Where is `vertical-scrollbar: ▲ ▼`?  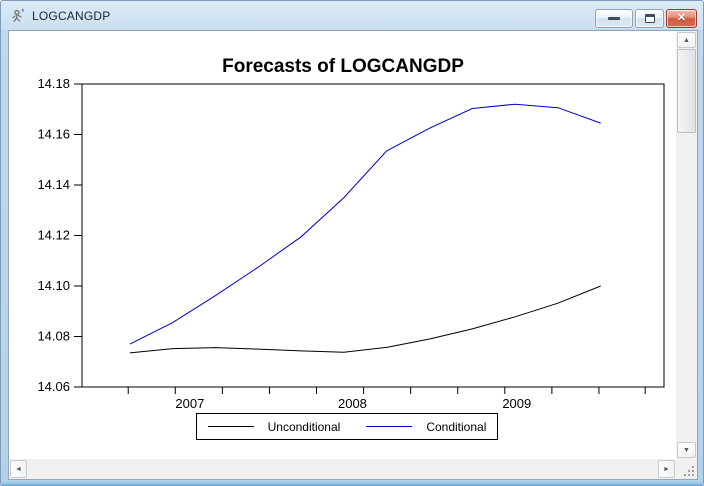 vertical-scrollbar: ▲ ▼ is located at coordinates (686, 245).